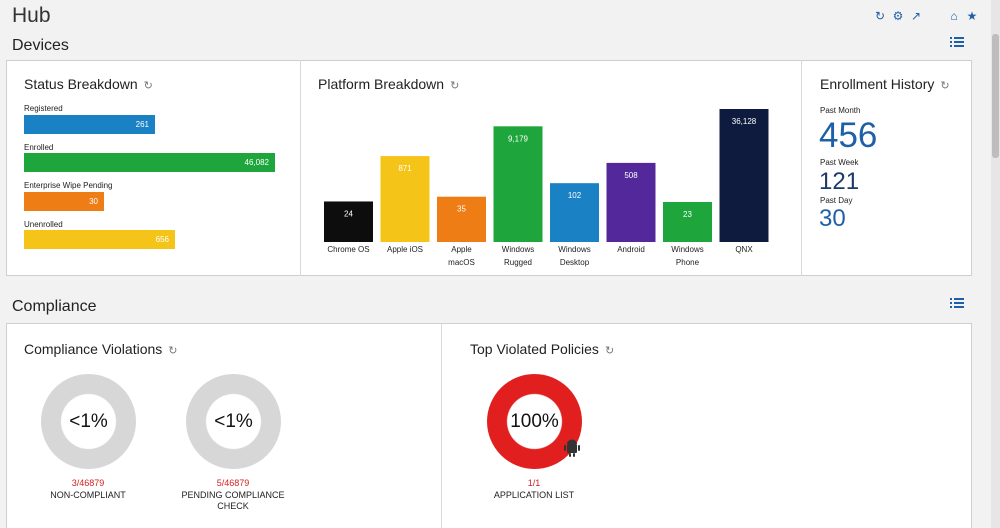 Image resolution: width=1000 pixels, height=528 pixels. What do you see at coordinates (461, 262) in the screenshot?
I see `category-tick-label: macOS` at bounding box center [461, 262].